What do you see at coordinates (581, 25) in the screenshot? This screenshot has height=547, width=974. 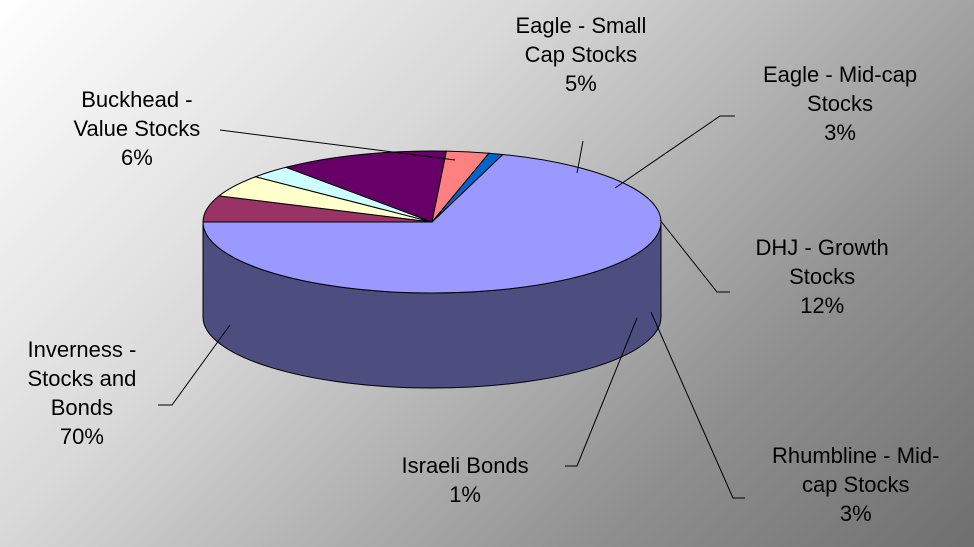 I see `data-label-text: Eagle - Small` at bounding box center [581, 25].